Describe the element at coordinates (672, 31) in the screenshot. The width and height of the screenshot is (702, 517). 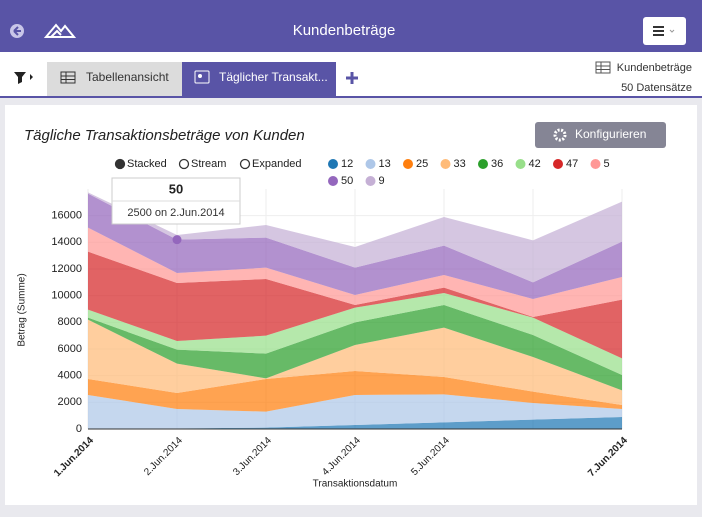
I see `menu-caret` at that location.